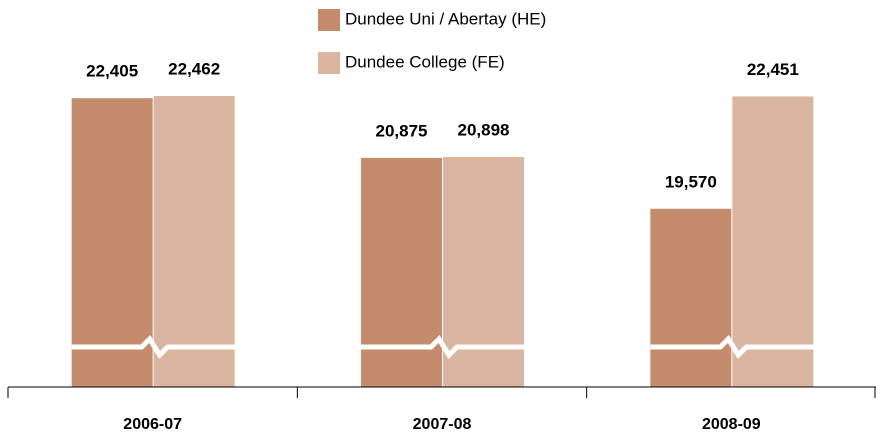 This screenshot has width=876, height=439. I want to click on value-label: 22,462, so click(194, 68).